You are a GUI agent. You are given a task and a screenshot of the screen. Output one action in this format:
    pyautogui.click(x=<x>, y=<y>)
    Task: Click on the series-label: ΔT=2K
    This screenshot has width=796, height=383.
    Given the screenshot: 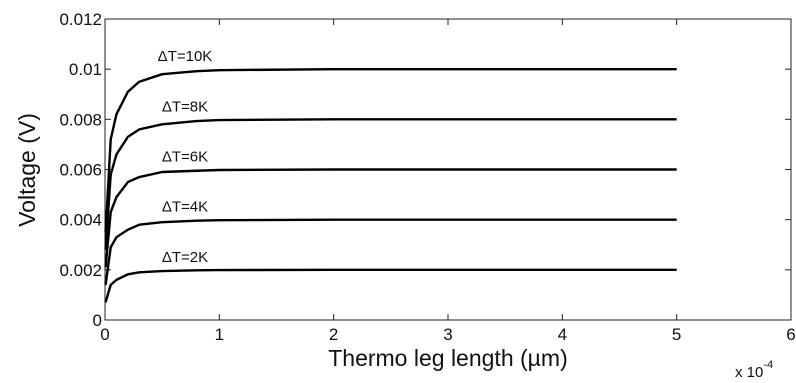 What is the action you would take?
    pyautogui.click(x=185, y=257)
    